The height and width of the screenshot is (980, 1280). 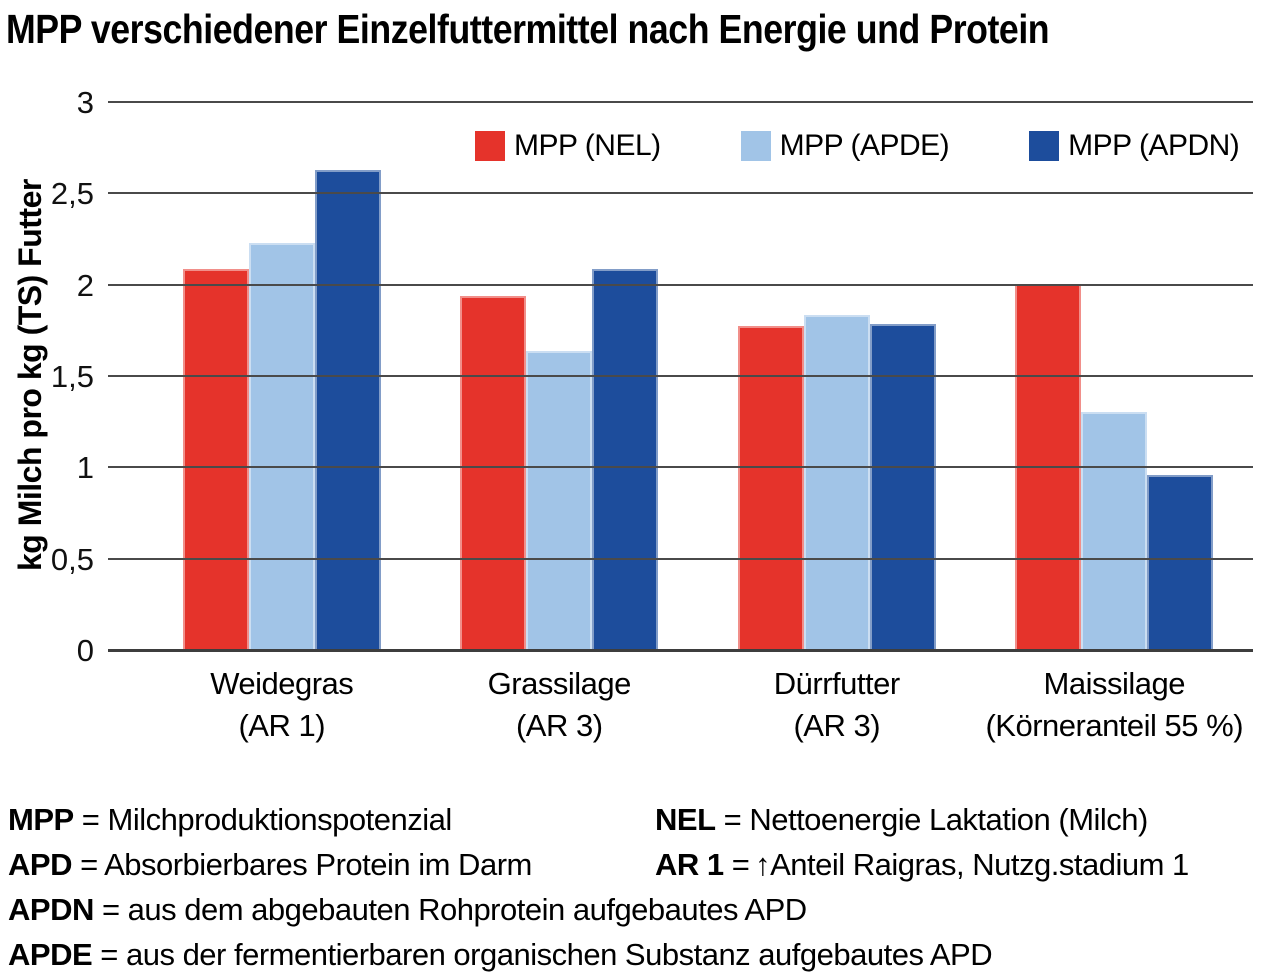 I want to click on y-tick-label: 0,5, so click(x=72, y=559).